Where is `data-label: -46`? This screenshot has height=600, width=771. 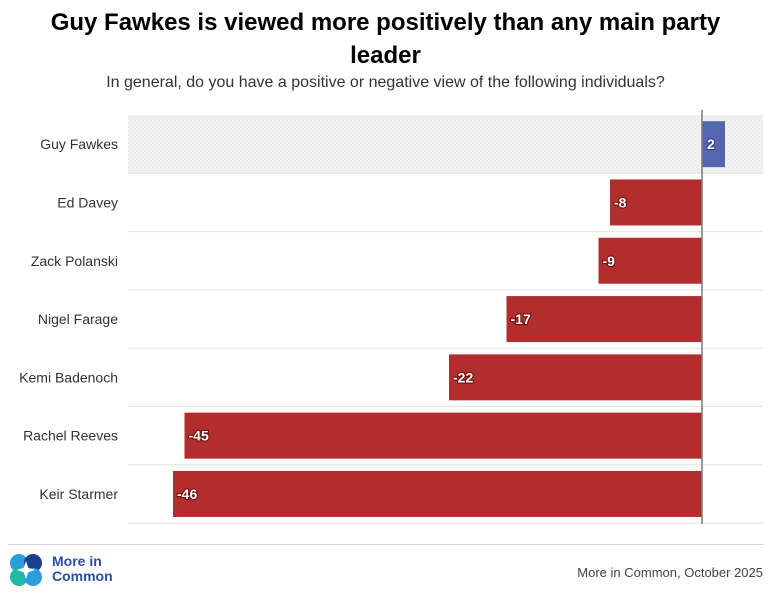
data-label: -46 is located at coordinates (187, 494).